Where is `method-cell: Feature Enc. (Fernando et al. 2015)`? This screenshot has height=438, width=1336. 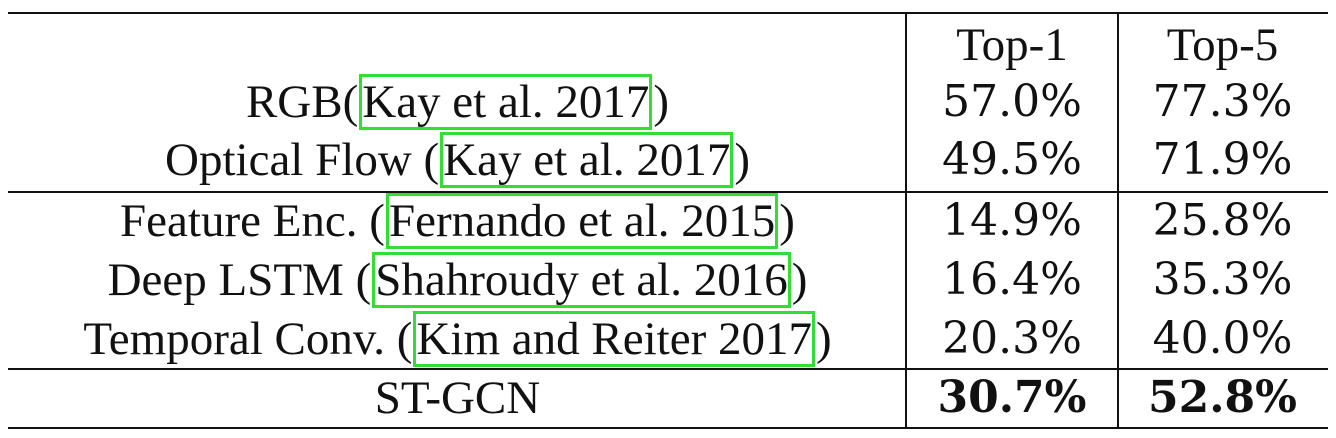
method-cell: Feature Enc. (Fernando et al. 2015) is located at coordinates (457, 221).